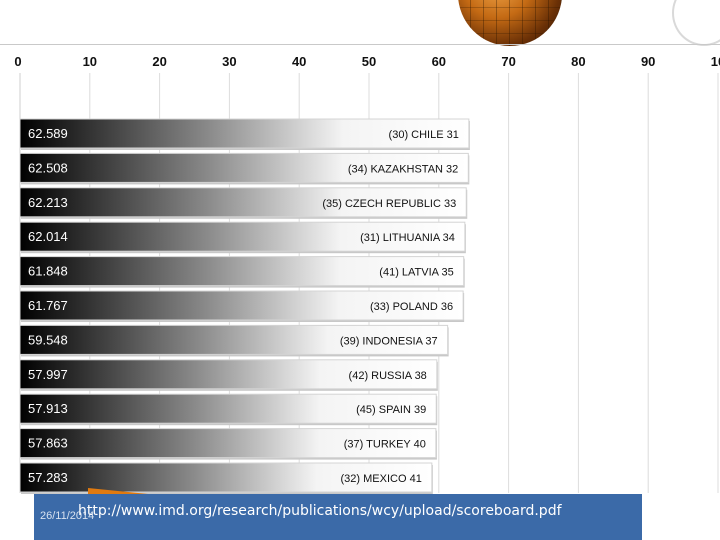 This screenshot has height=540, width=720. I want to click on bar-value-label: 61.848, so click(48, 271).